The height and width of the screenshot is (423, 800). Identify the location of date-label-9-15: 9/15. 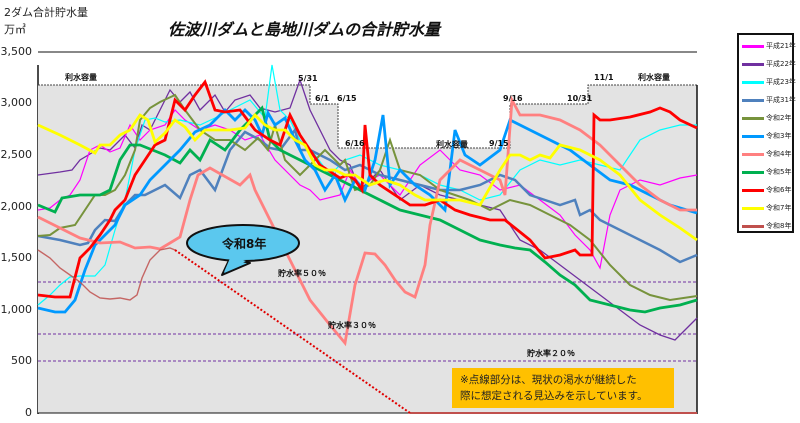
(499, 143).